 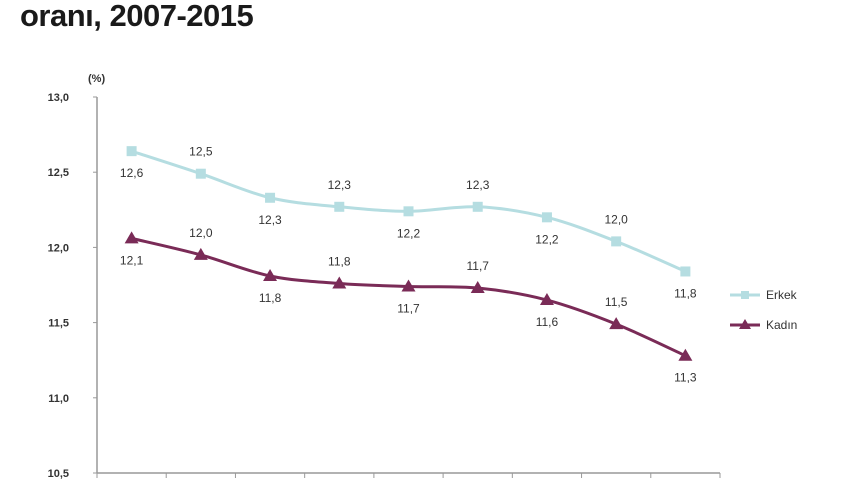 What do you see at coordinates (58, 98) in the screenshot?
I see `y-tick-label: 13,0` at bounding box center [58, 98].